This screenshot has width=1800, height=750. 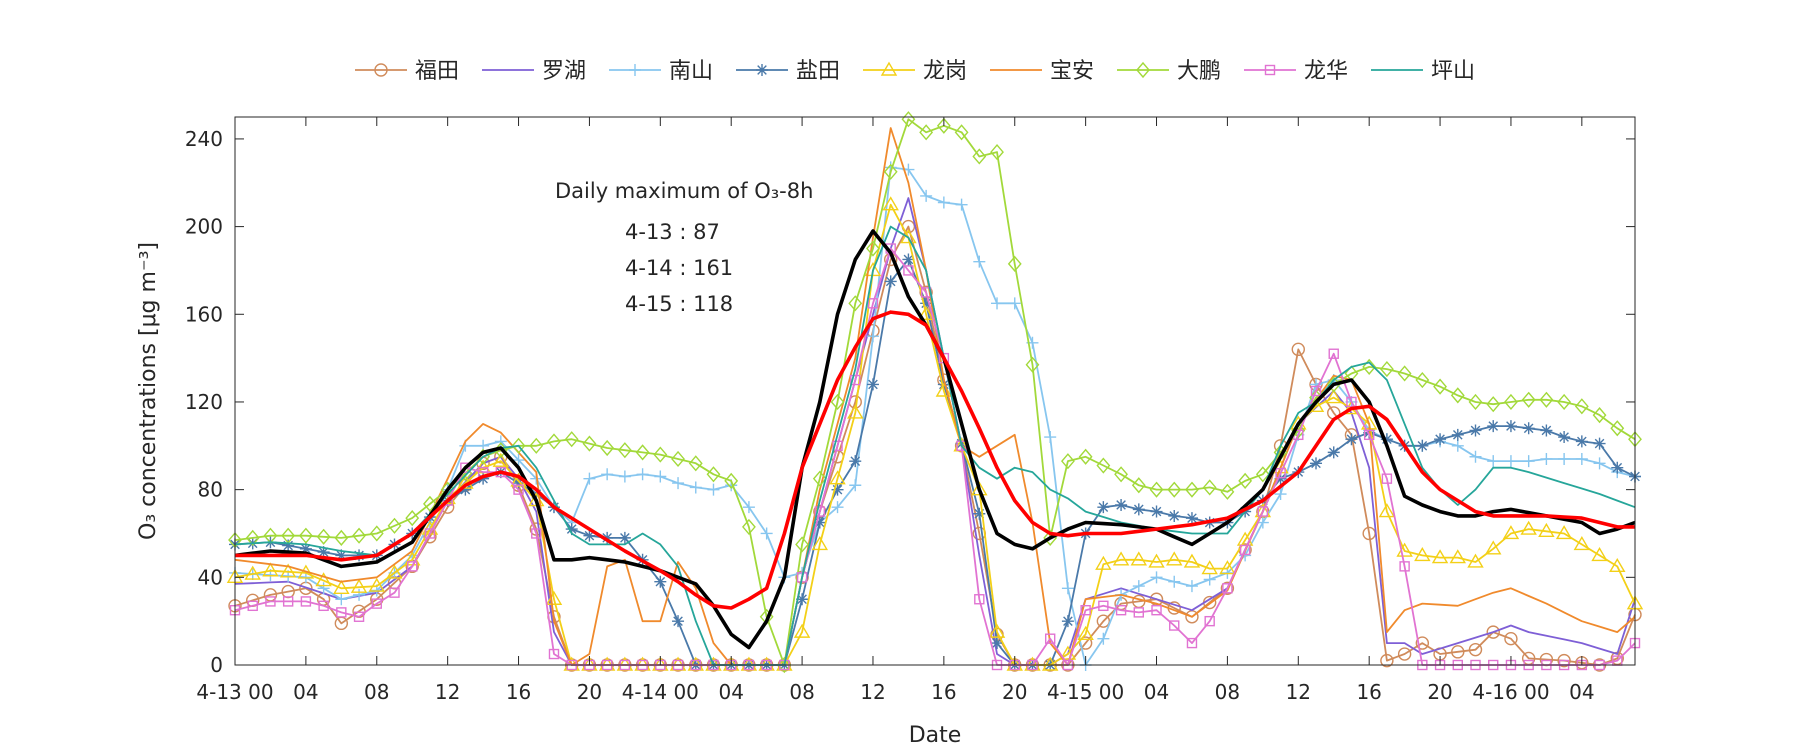 I want to click on legend-label: 南山, so click(x=691, y=71).